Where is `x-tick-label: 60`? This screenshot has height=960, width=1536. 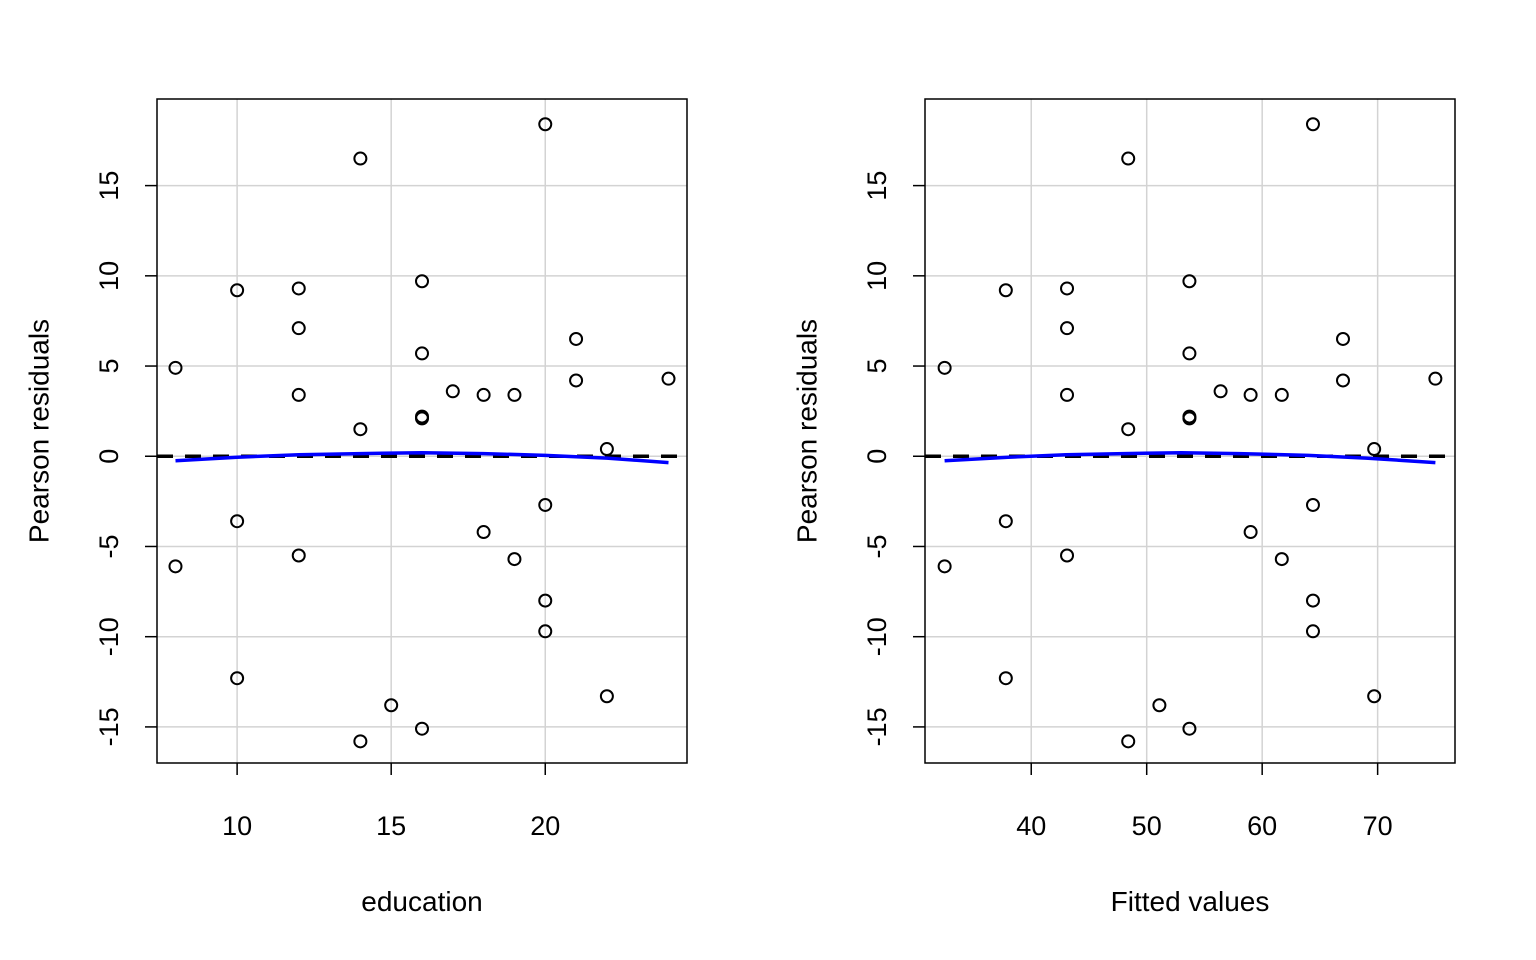 x-tick-label: 60 is located at coordinates (1262, 826).